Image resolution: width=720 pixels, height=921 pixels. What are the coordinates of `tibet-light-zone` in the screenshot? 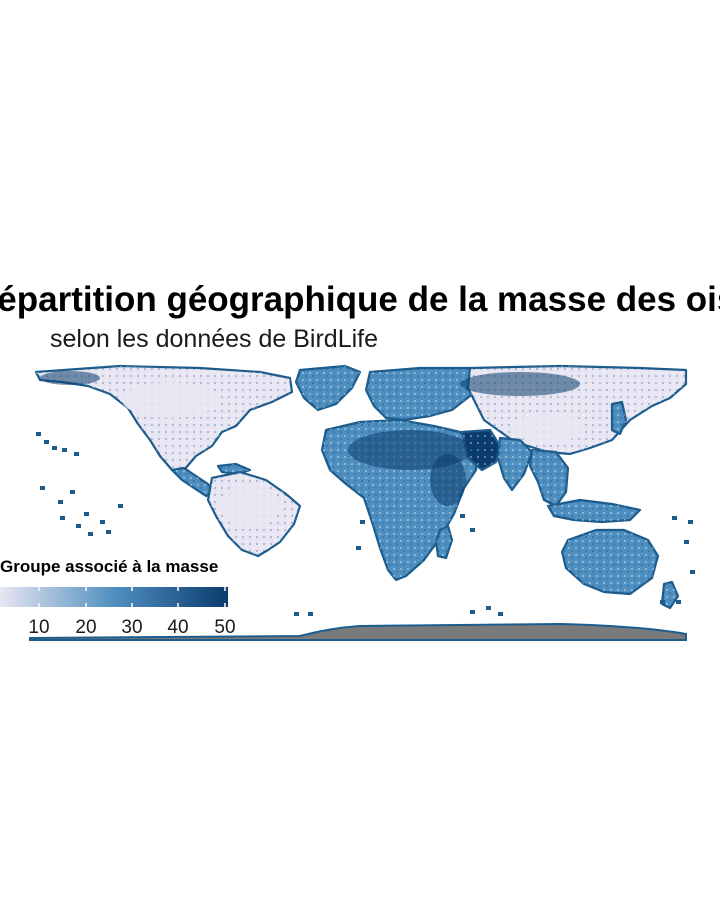 It's located at (548, 428).